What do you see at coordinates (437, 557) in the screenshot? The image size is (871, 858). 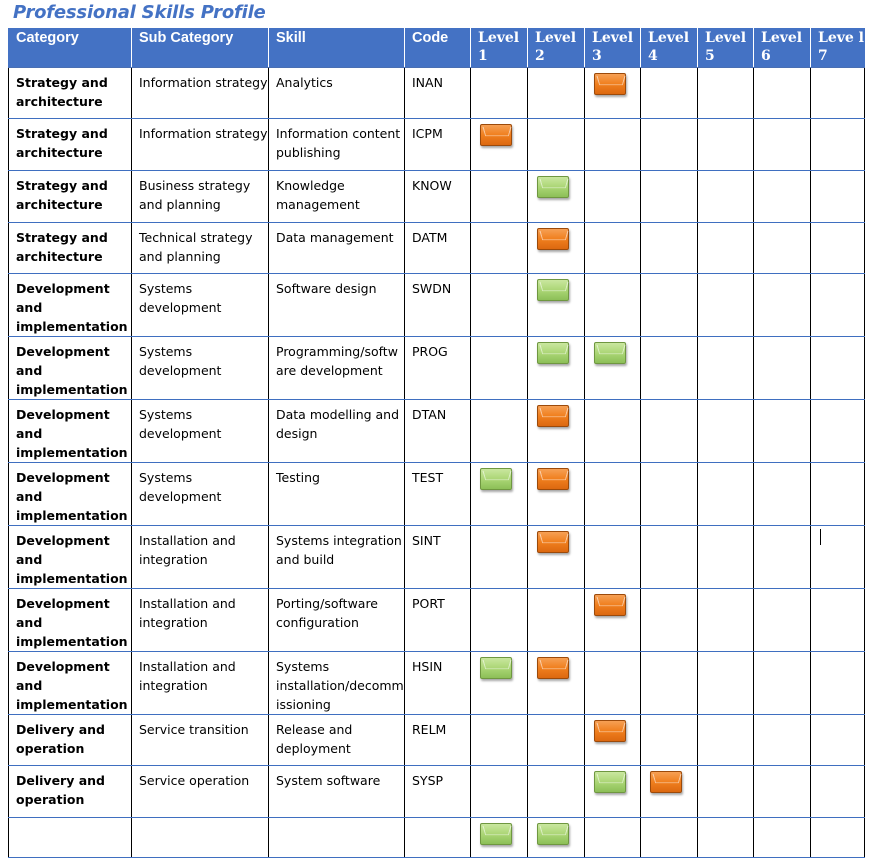 I see `code-cell: SINT` at bounding box center [437, 557].